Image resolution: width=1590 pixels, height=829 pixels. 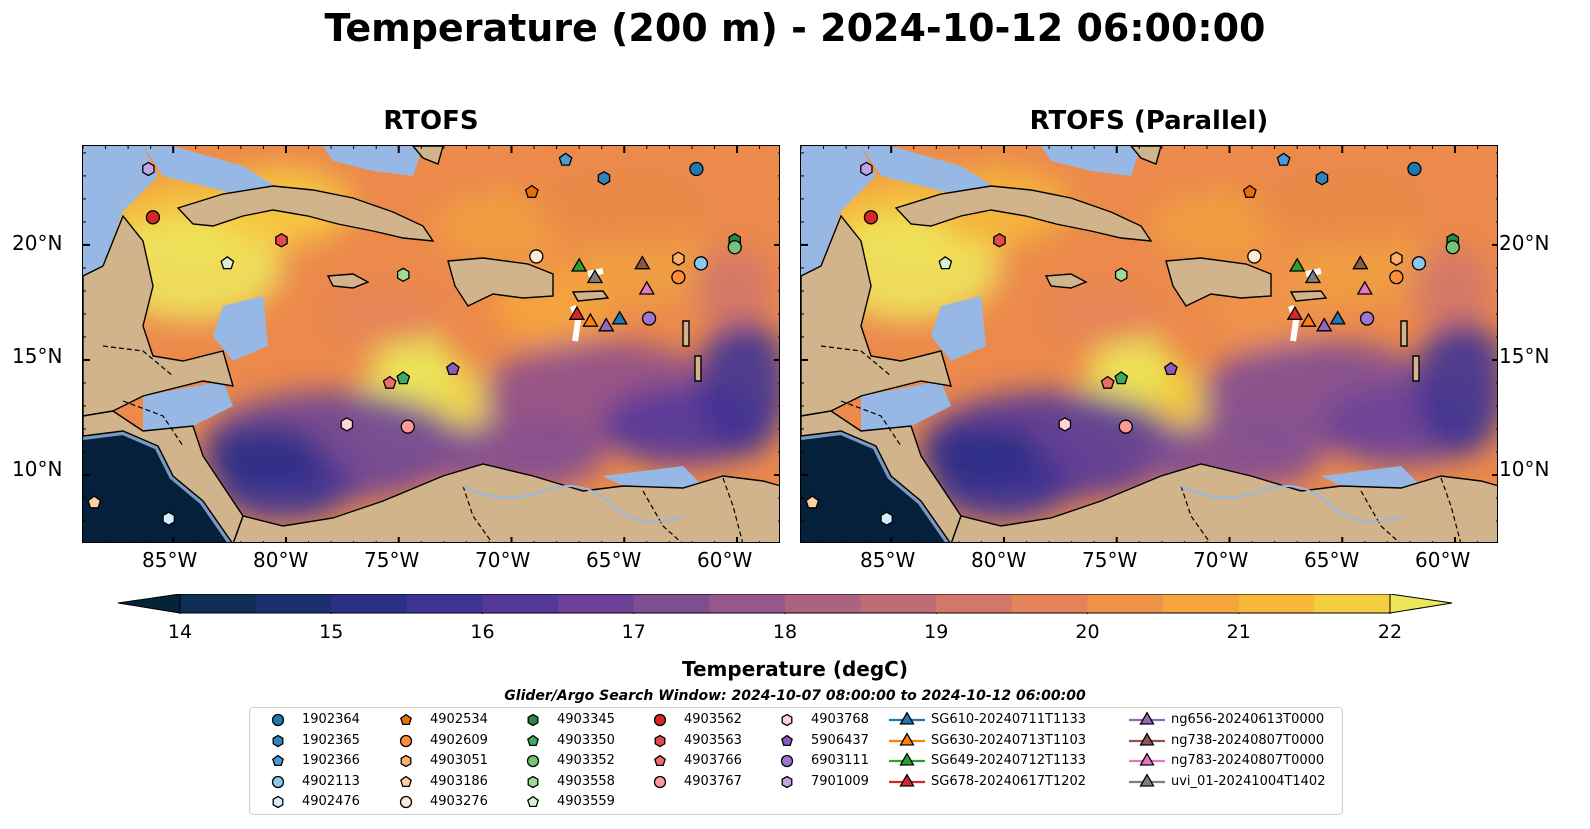 I want to click on pacific-region, so click(x=157, y=486).